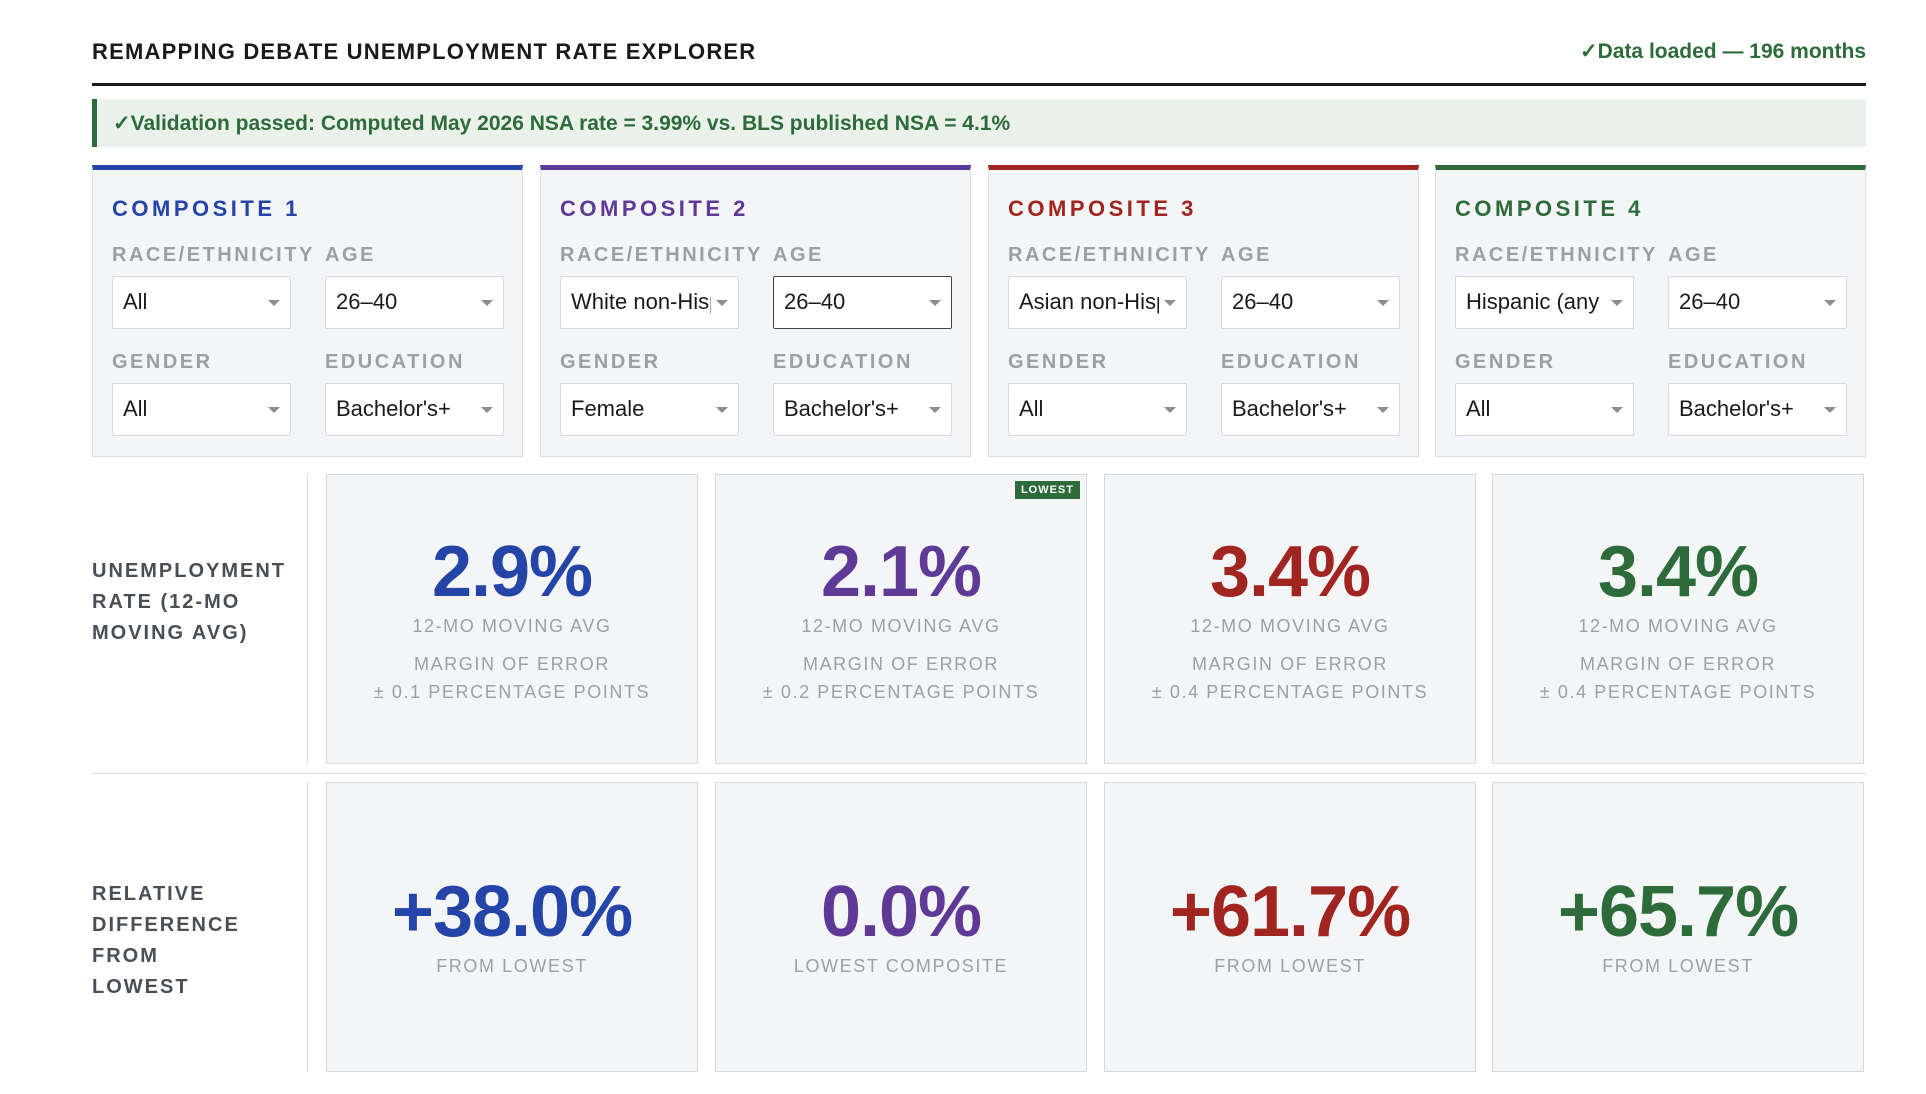 This screenshot has height=1094, width=1926. What do you see at coordinates (649, 409) in the screenshot?
I see `gender-select: Female` at bounding box center [649, 409].